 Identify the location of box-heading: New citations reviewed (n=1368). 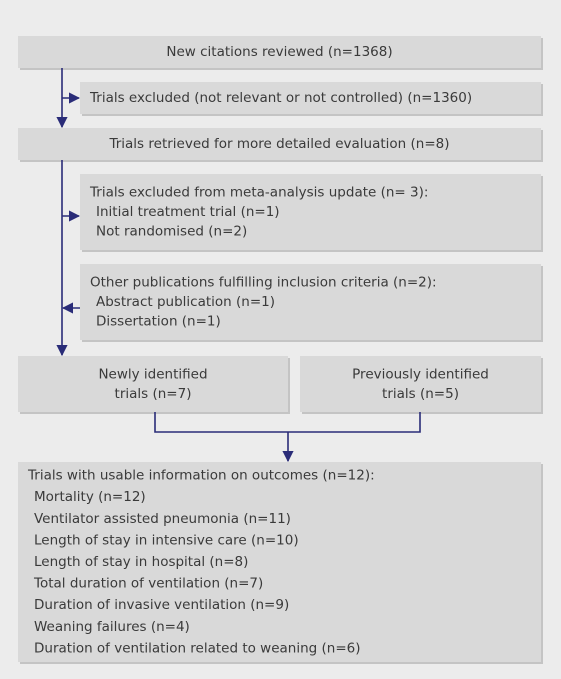
(279, 52).